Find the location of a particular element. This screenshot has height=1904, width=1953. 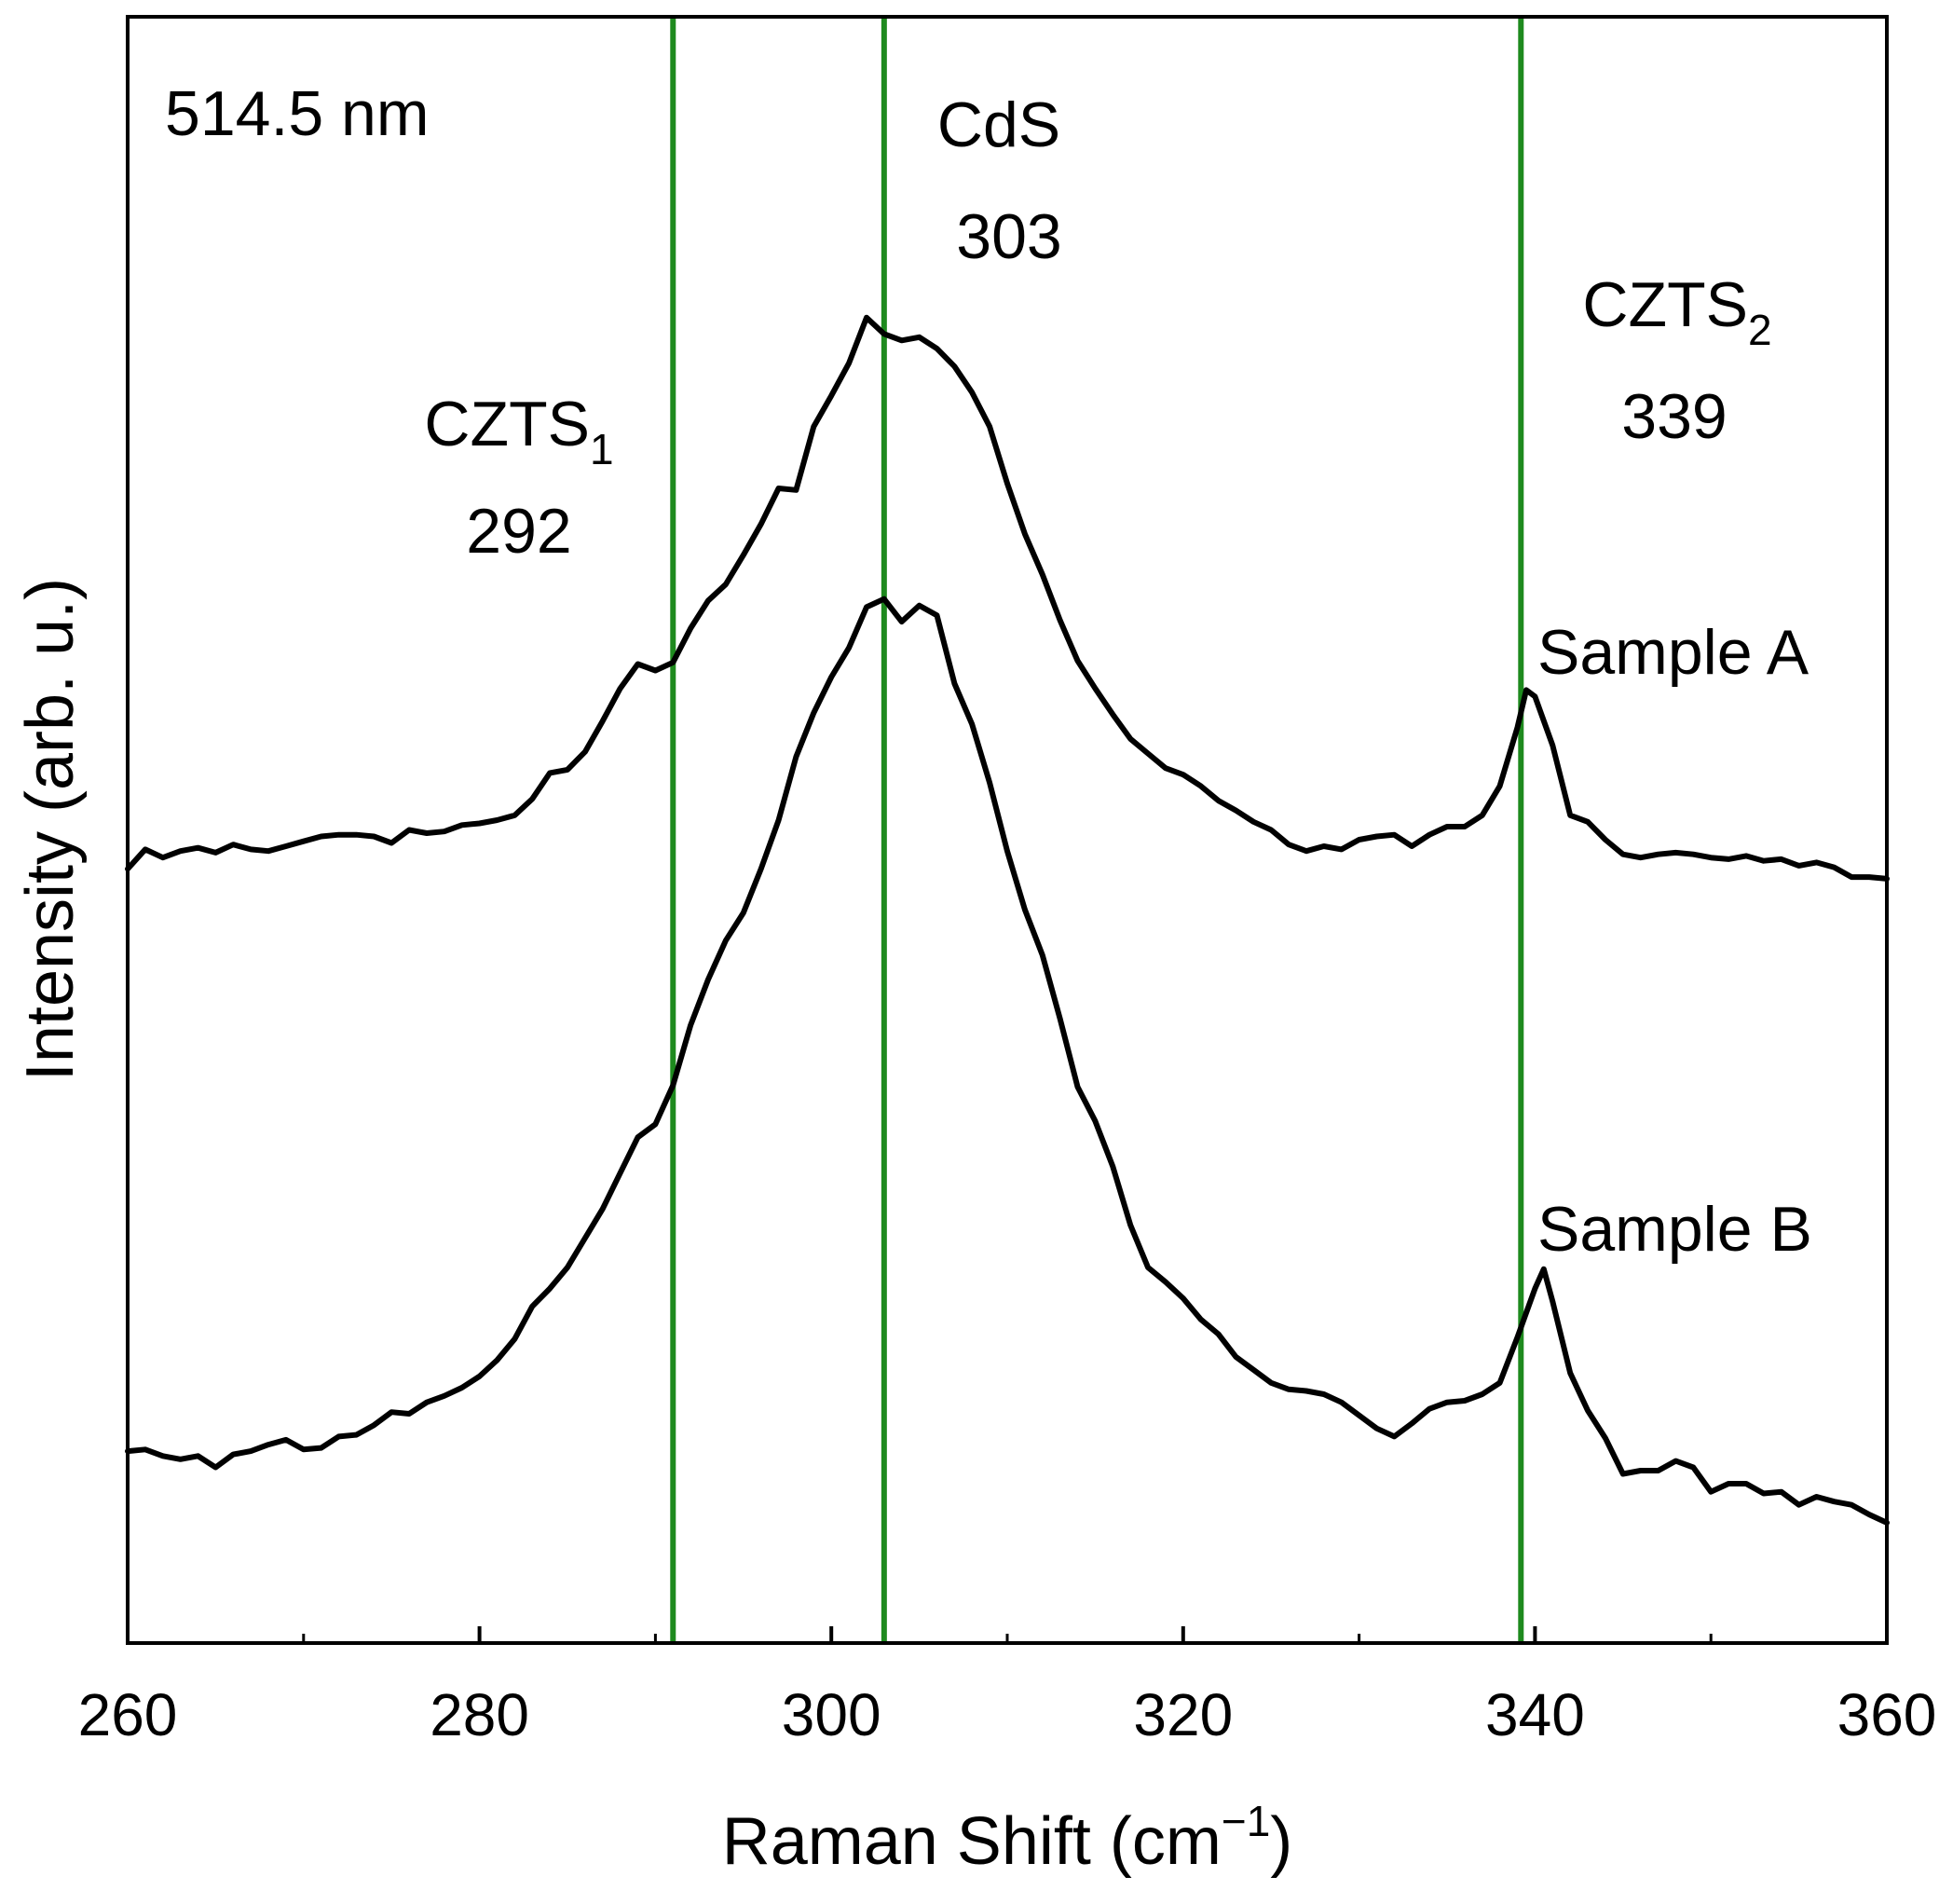

x-tick-label-320: 320 is located at coordinates (1183, 1714).